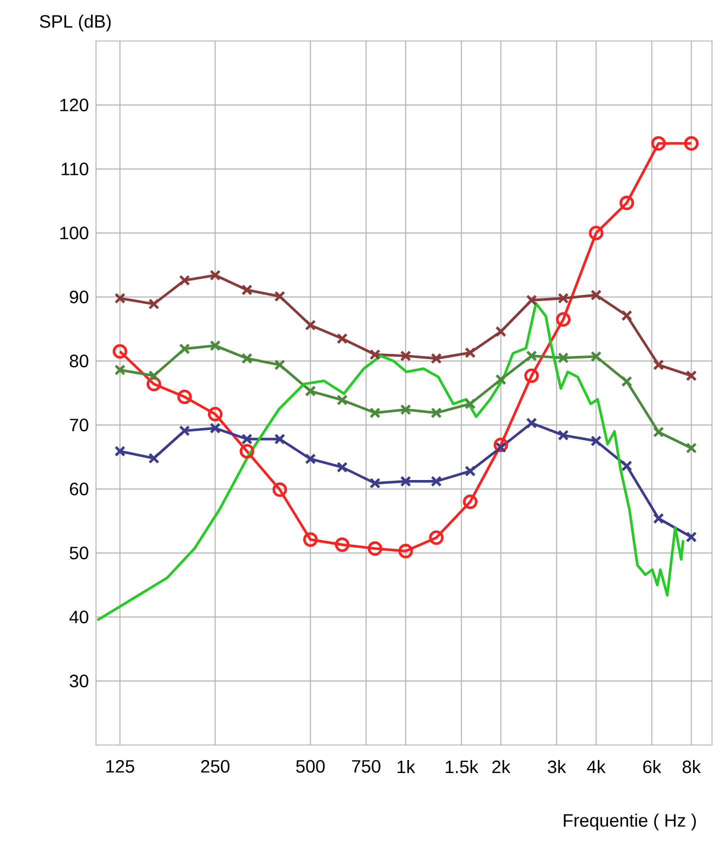  What do you see at coordinates (79, 553) in the screenshot?
I see `y-tick-label: 50` at bounding box center [79, 553].